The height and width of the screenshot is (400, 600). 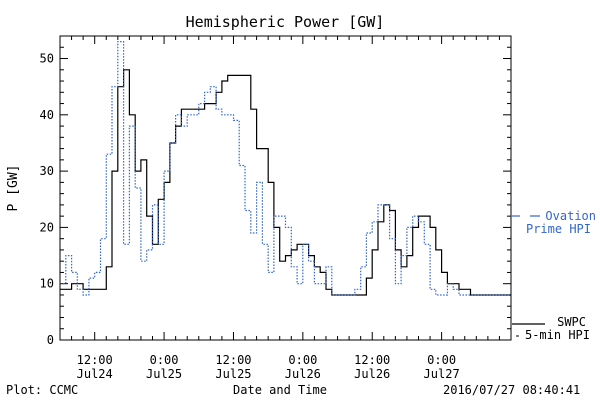 What do you see at coordinates (280, 390) in the screenshot?
I see `x-axis-label: Date and Time` at bounding box center [280, 390].